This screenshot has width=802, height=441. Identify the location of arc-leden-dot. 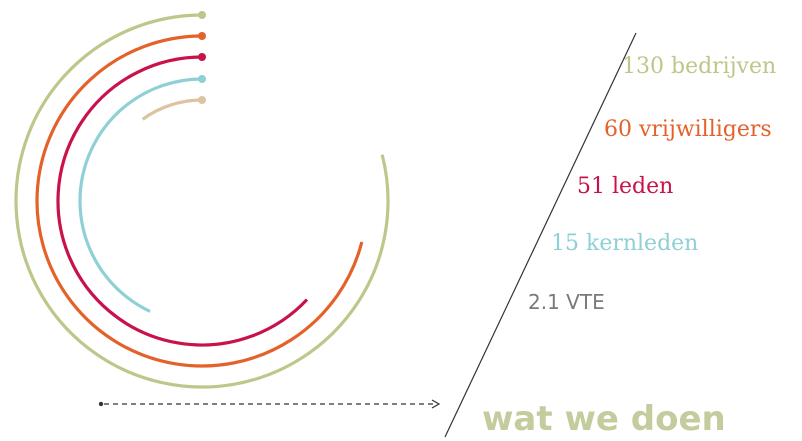
(202, 57).